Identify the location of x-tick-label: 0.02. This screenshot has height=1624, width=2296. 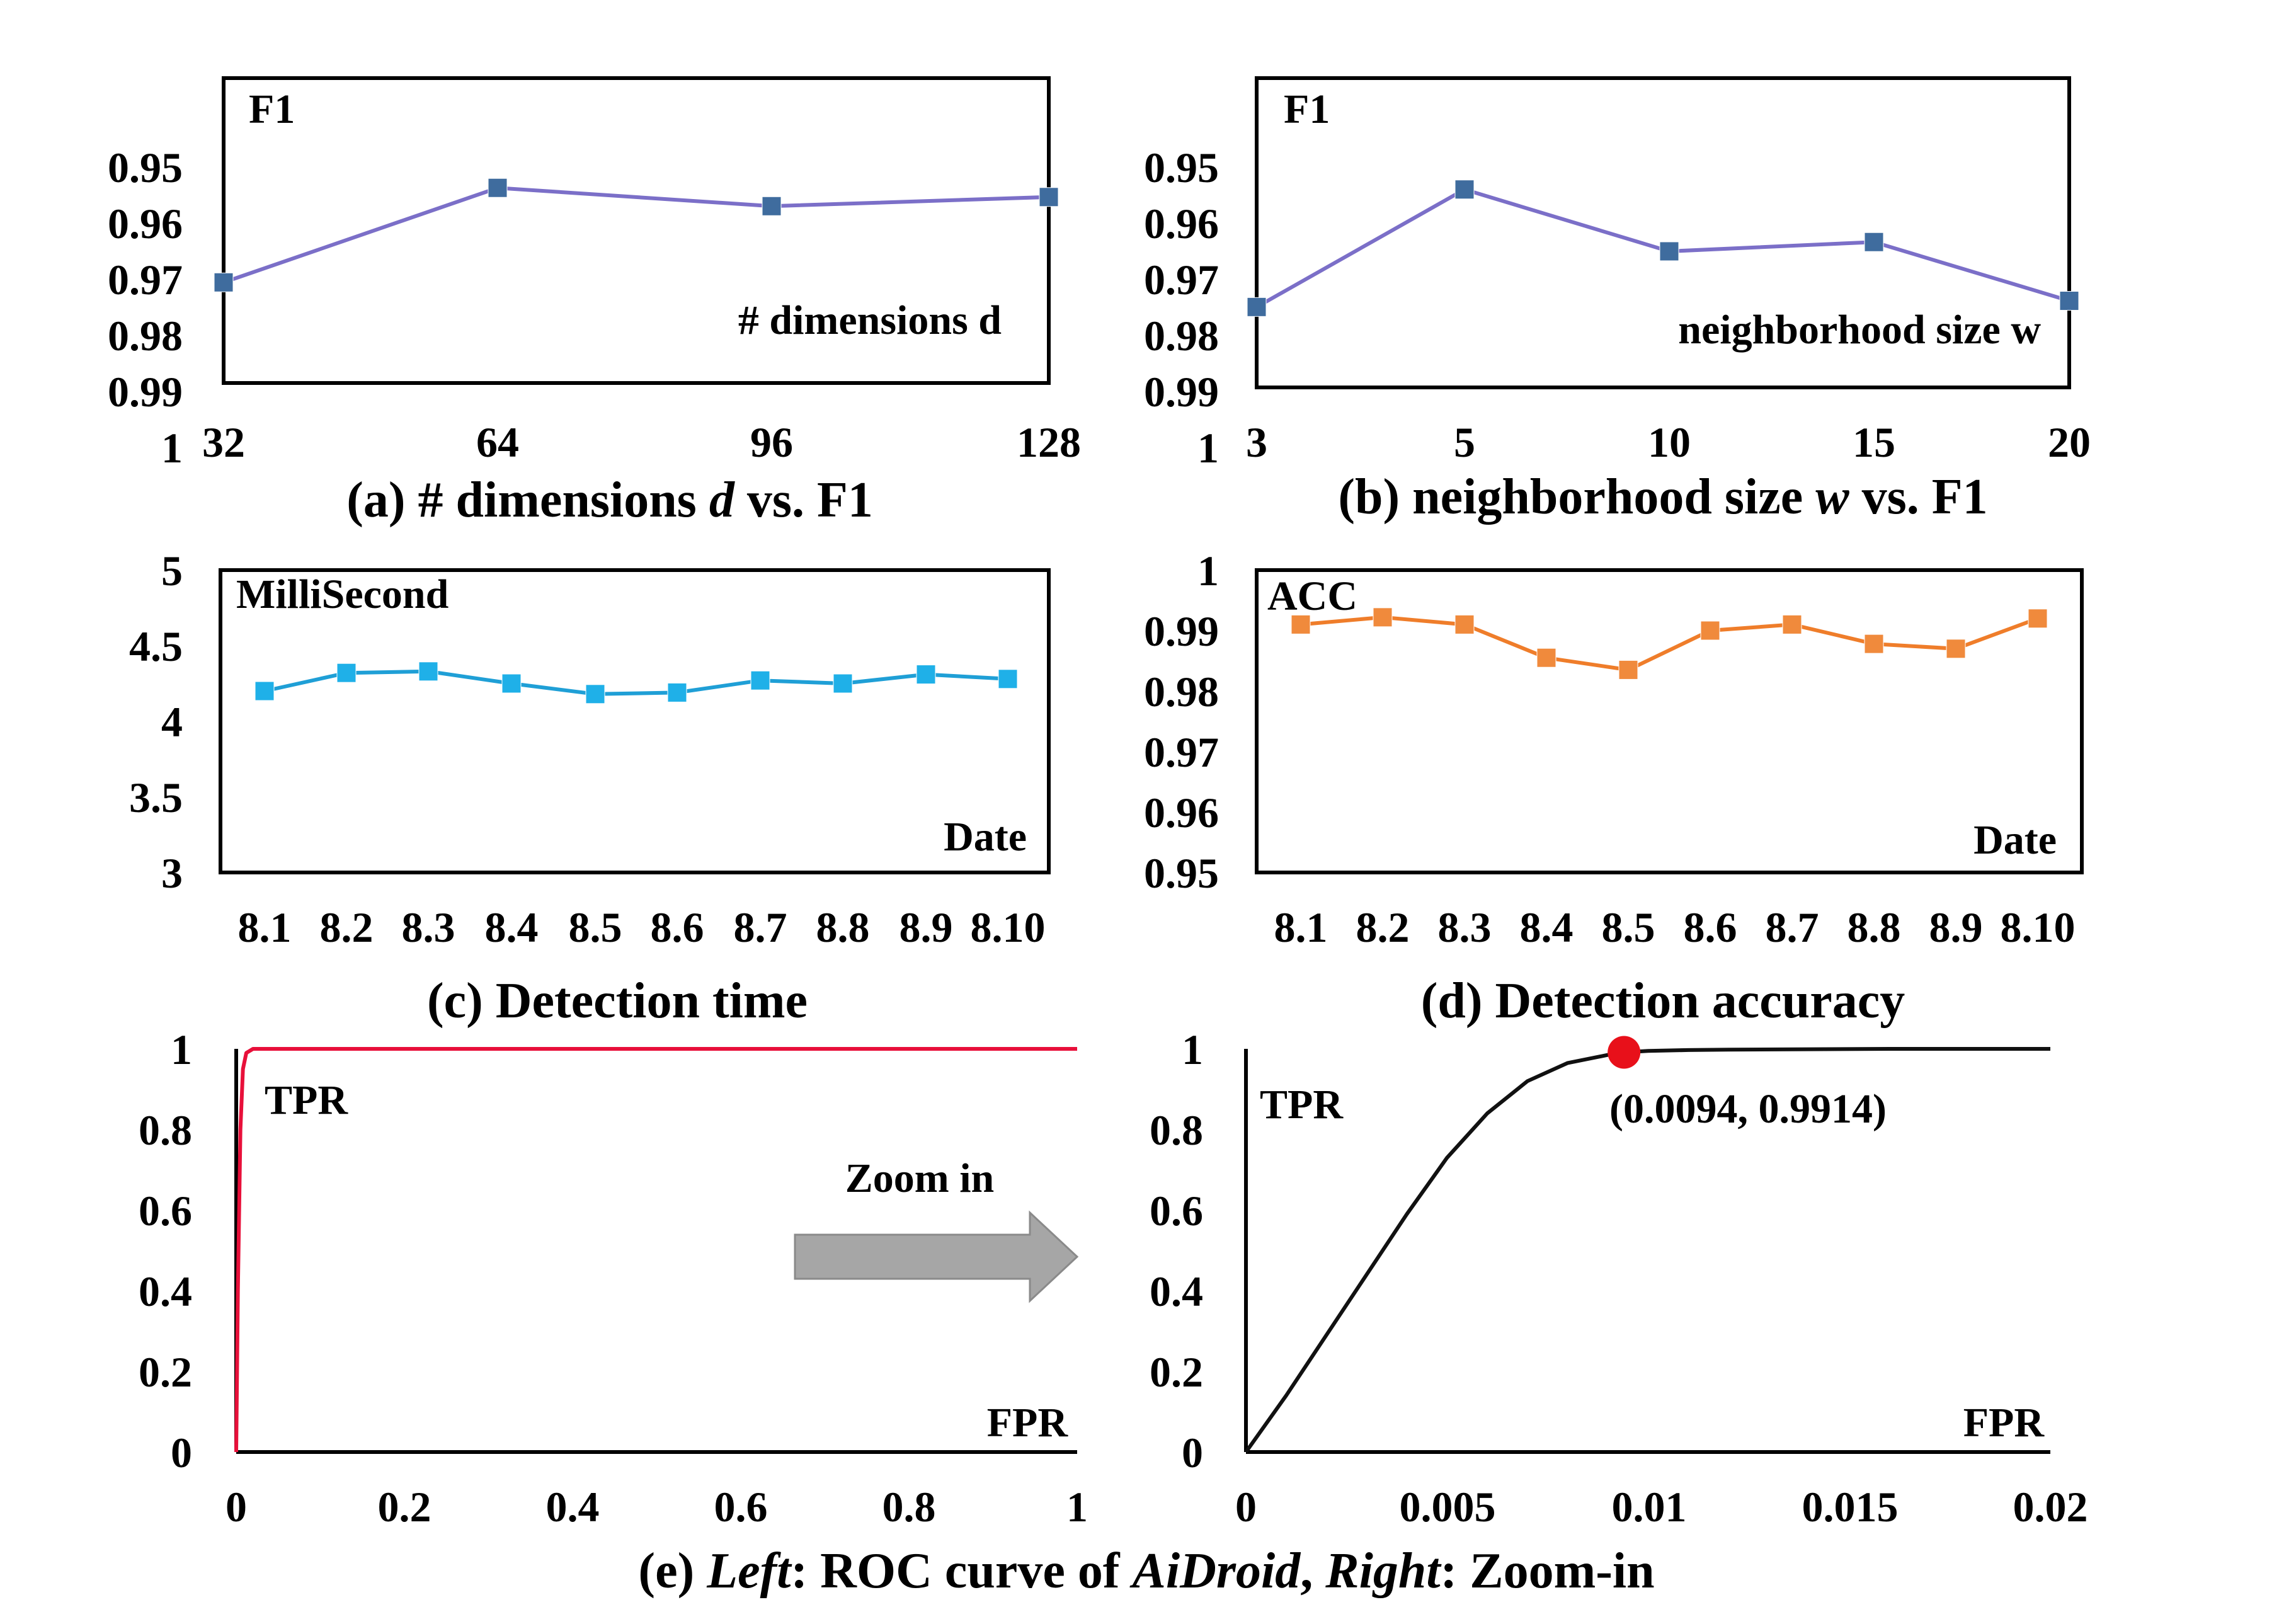
(2050, 1507).